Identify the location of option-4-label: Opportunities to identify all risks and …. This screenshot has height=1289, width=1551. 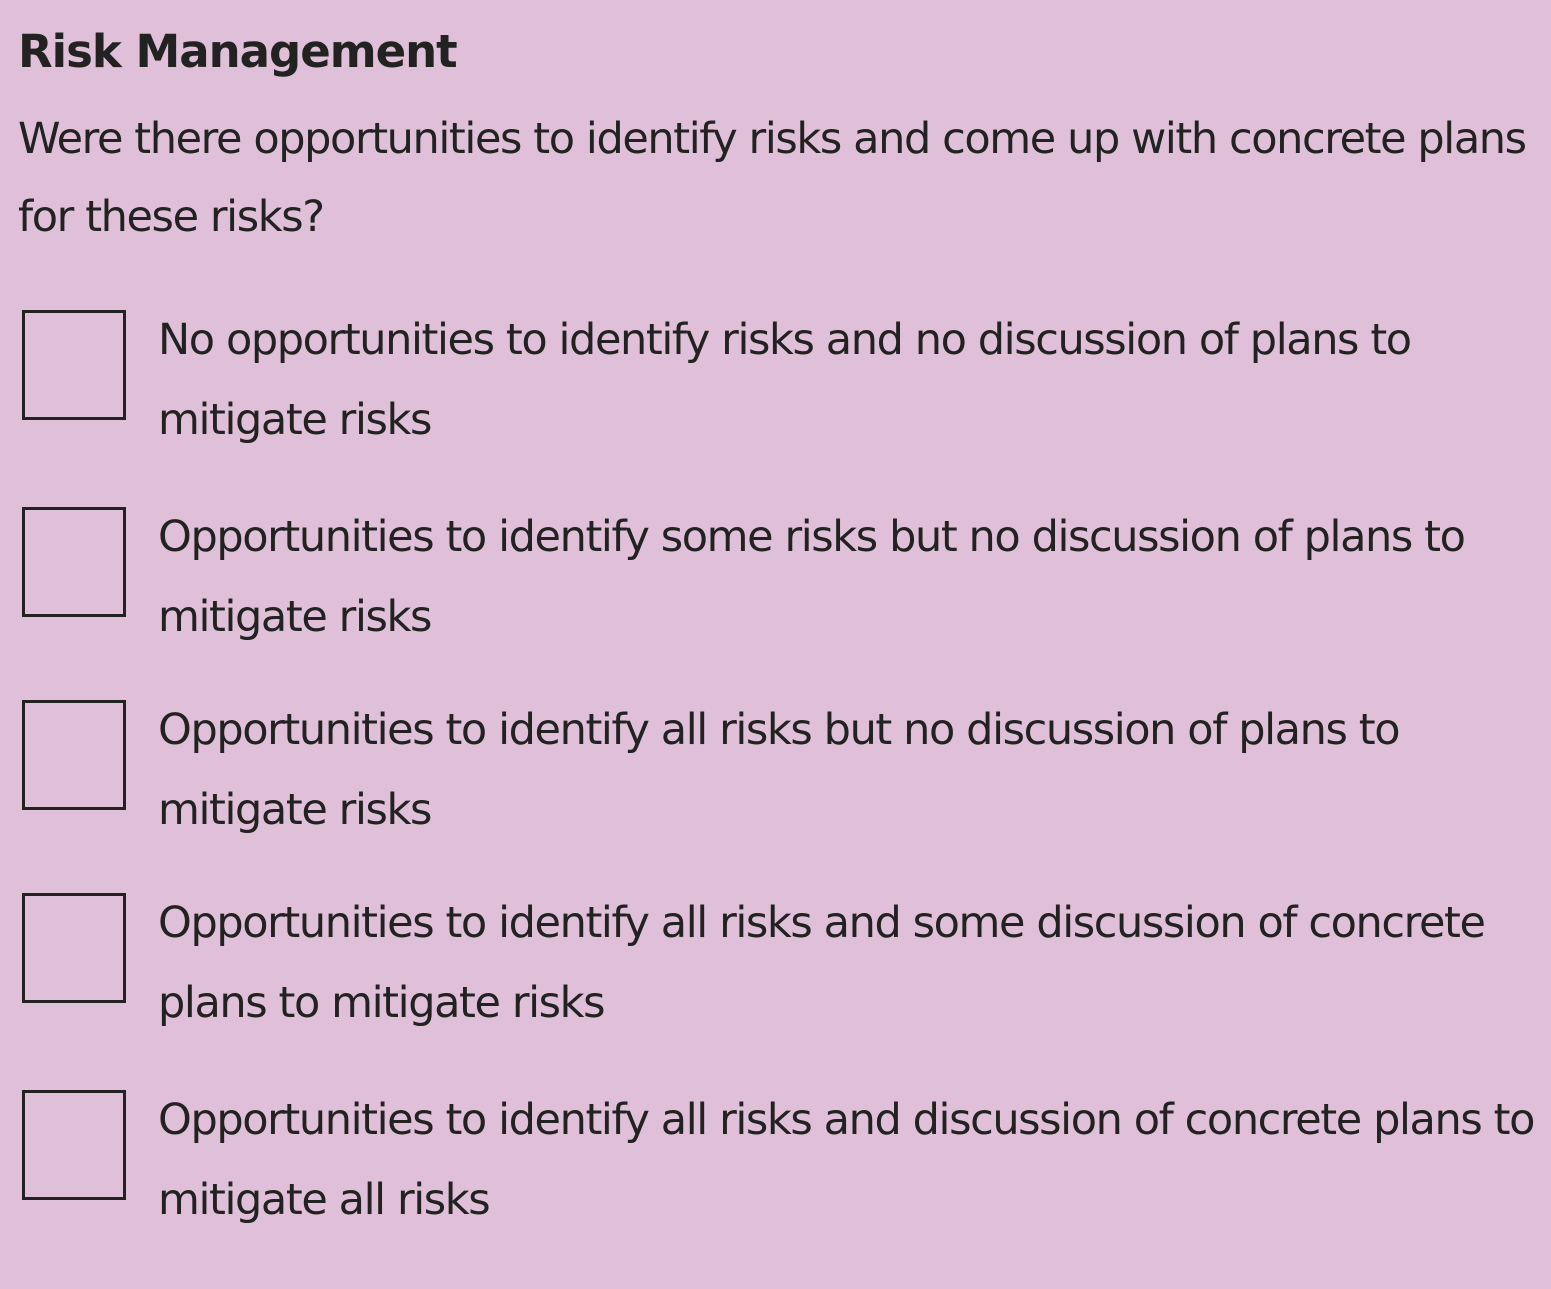
(822, 963).